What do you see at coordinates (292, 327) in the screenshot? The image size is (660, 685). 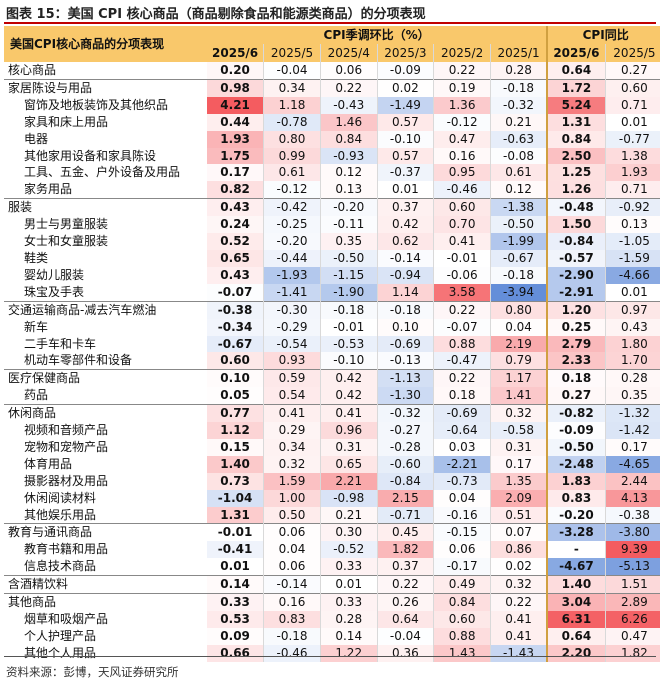 I see `mom-value-cell: -0.29` at bounding box center [292, 327].